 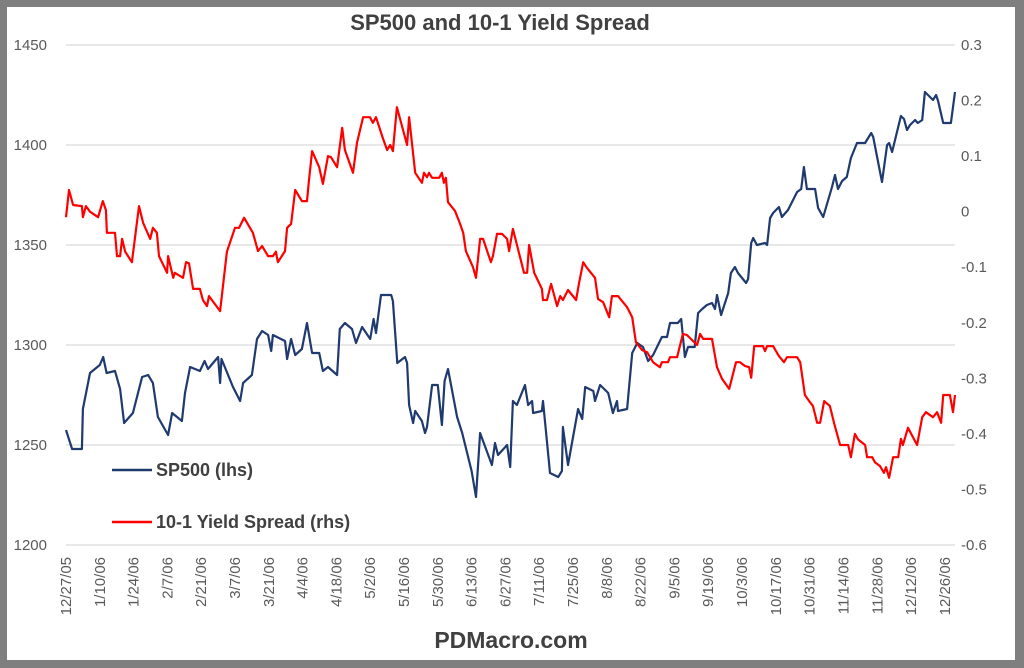 What do you see at coordinates (404, 582) in the screenshot?
I see `x-tick-label: 5/16/06` at bounding box center [404, 582].